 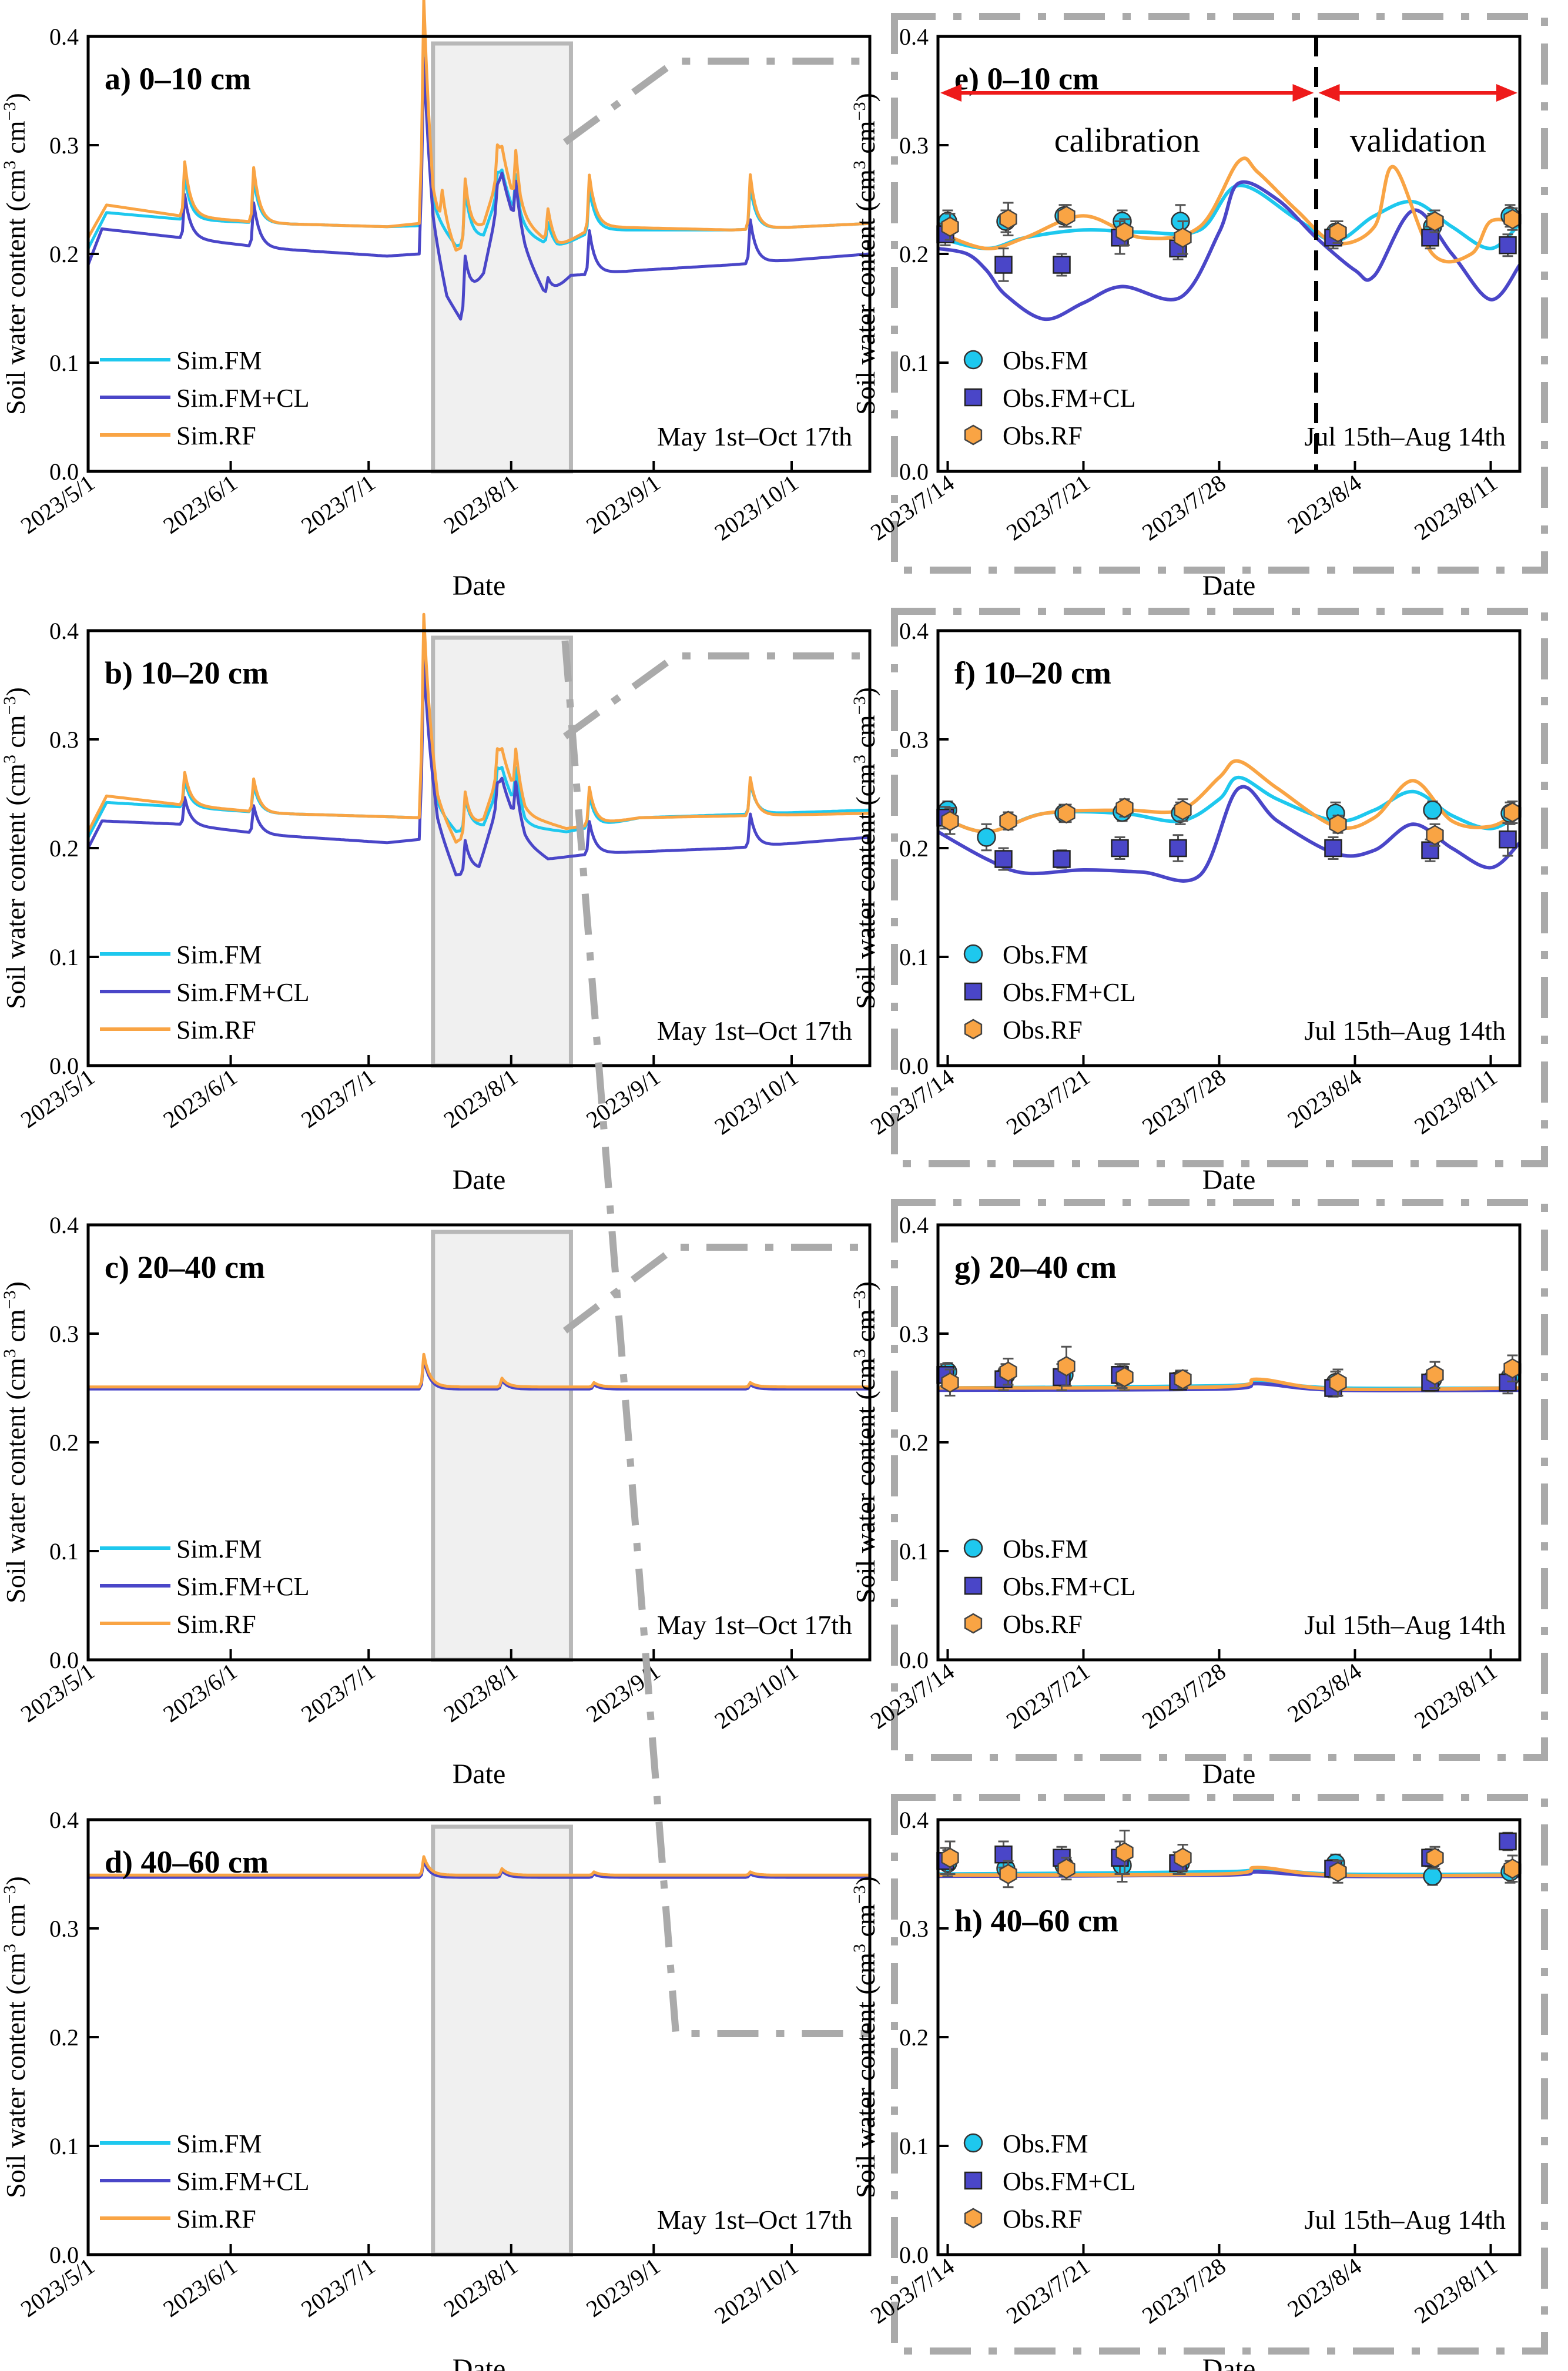 I want to click on legend-label: Obs.FM, so click(x=1045, y=360).